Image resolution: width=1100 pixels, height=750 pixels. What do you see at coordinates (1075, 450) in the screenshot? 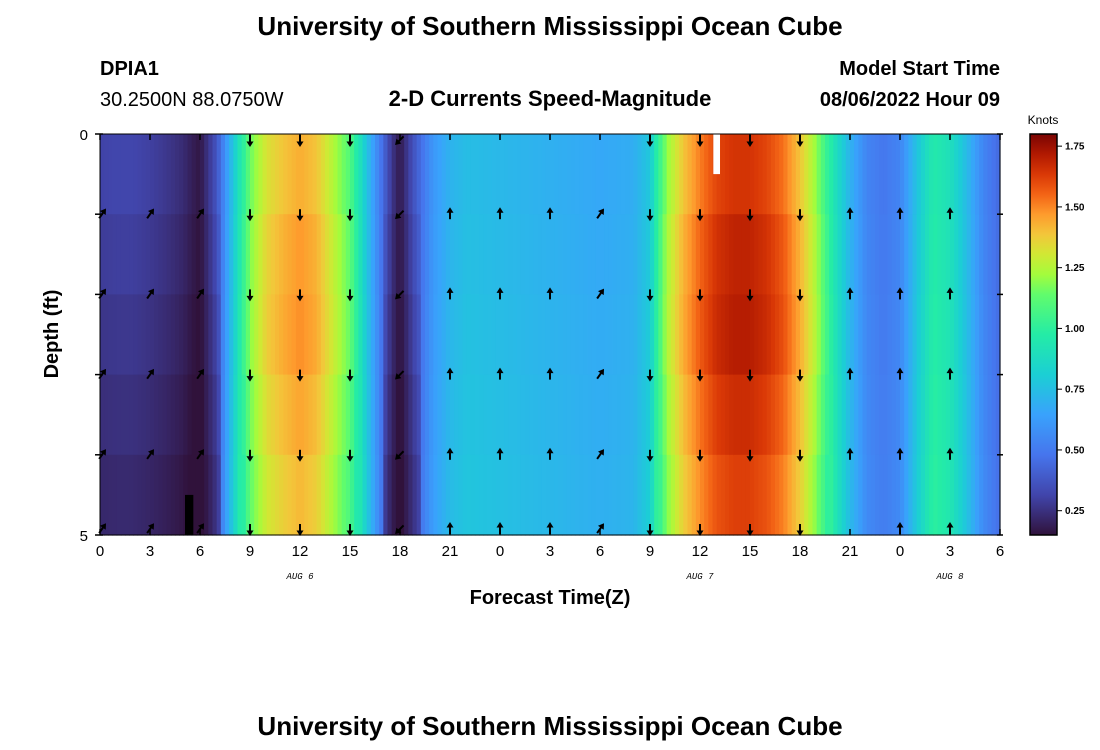
I see `colorbar-tick-label: 0.50` at bounding box center [1075, 450].